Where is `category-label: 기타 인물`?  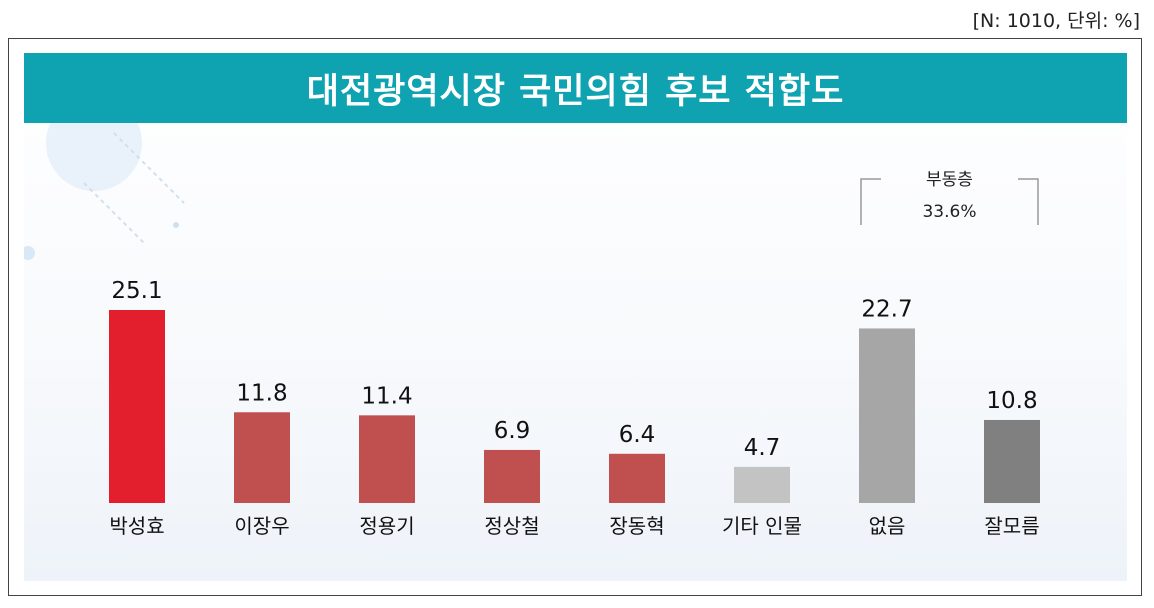
category-label: 기타 인물 is located at coordinates (762, 526).